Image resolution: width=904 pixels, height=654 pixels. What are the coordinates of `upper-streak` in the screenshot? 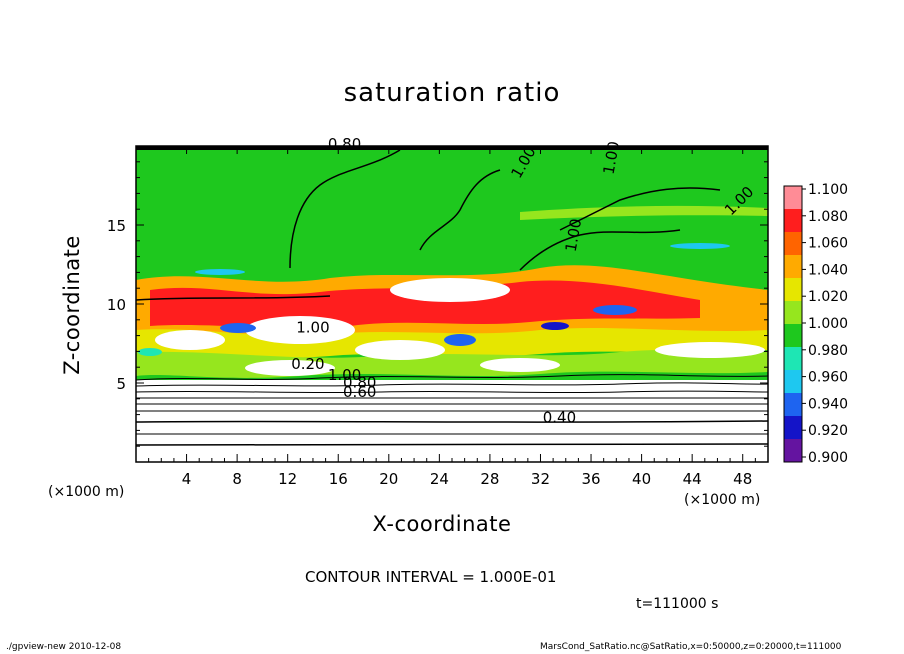 It's located at (644, 212).